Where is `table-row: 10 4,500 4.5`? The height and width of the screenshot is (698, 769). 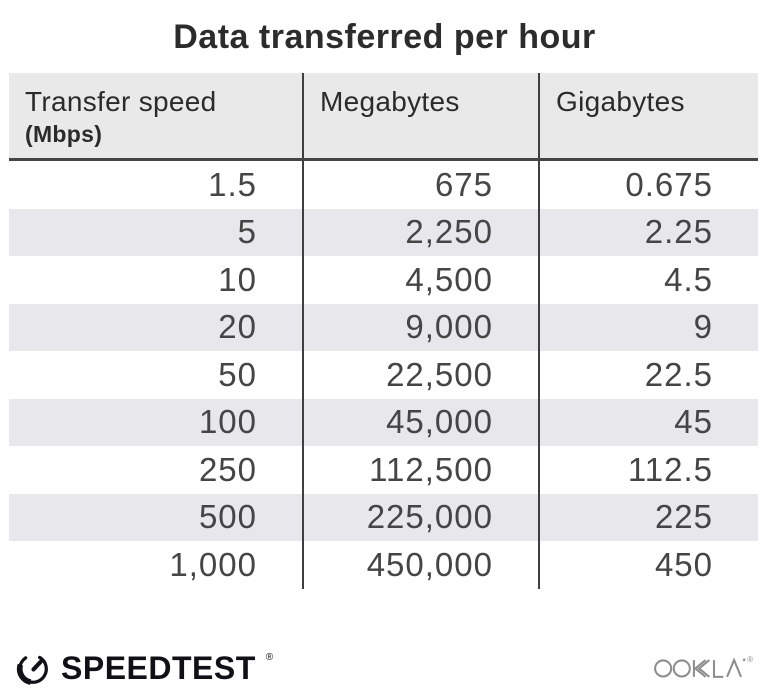 table-row: 10 4,500 4.5 is located at coordinates (383, 280).